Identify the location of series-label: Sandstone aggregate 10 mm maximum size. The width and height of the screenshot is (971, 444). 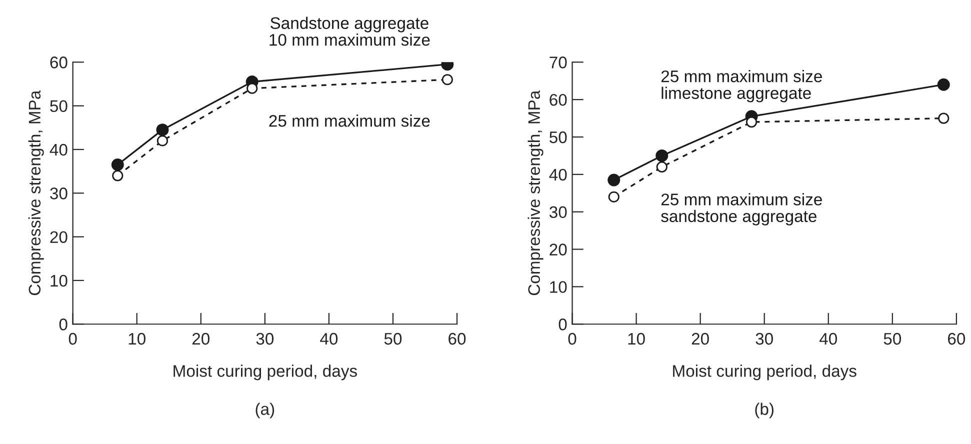
(350, 31).